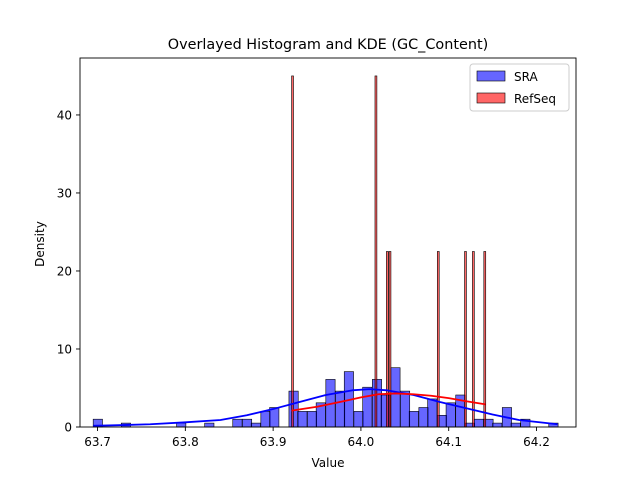  What do you see at coordinates (40, 244) in the screenshot?
I see `y-axis-label: Density` at bounding box center [40, 244].